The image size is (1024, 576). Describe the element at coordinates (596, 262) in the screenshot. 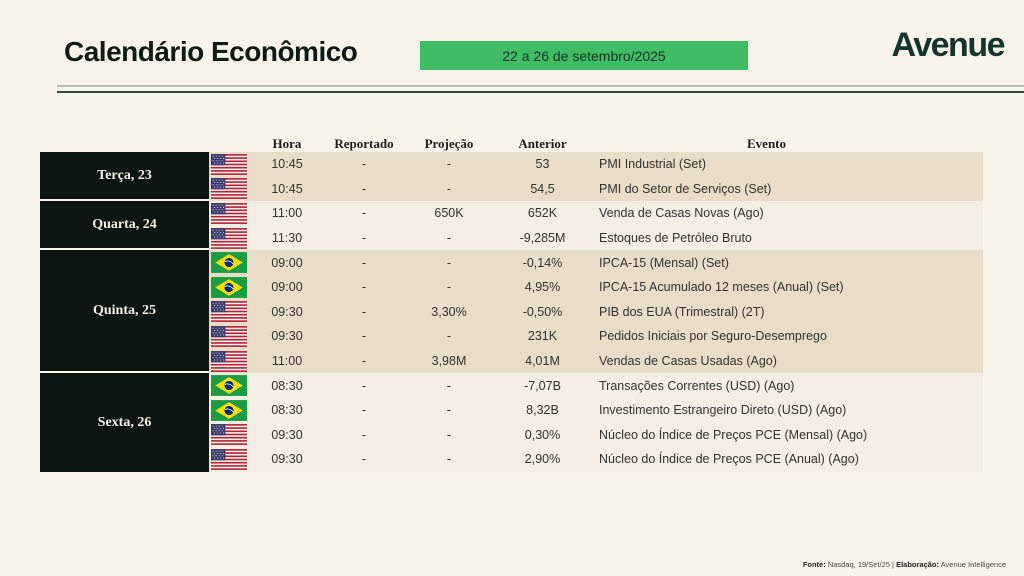

I see `event-row: 09:00 - - -0,14% IPCA-15 (Mensal) (Set)` at that location.